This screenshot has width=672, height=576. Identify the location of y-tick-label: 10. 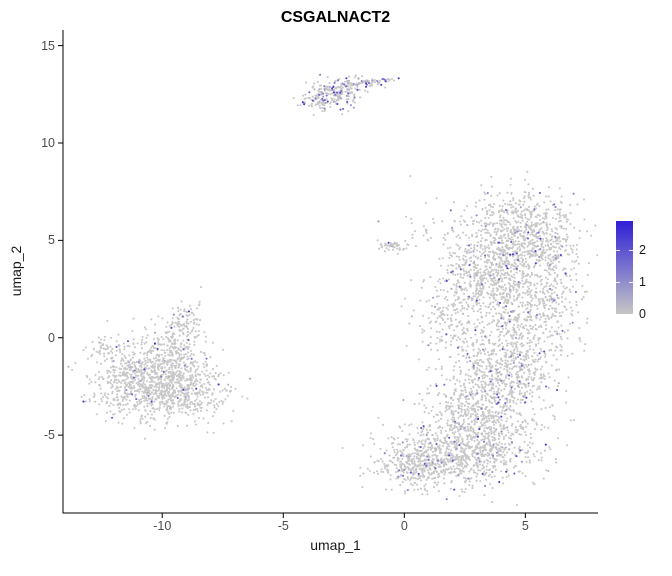
(48, 142).